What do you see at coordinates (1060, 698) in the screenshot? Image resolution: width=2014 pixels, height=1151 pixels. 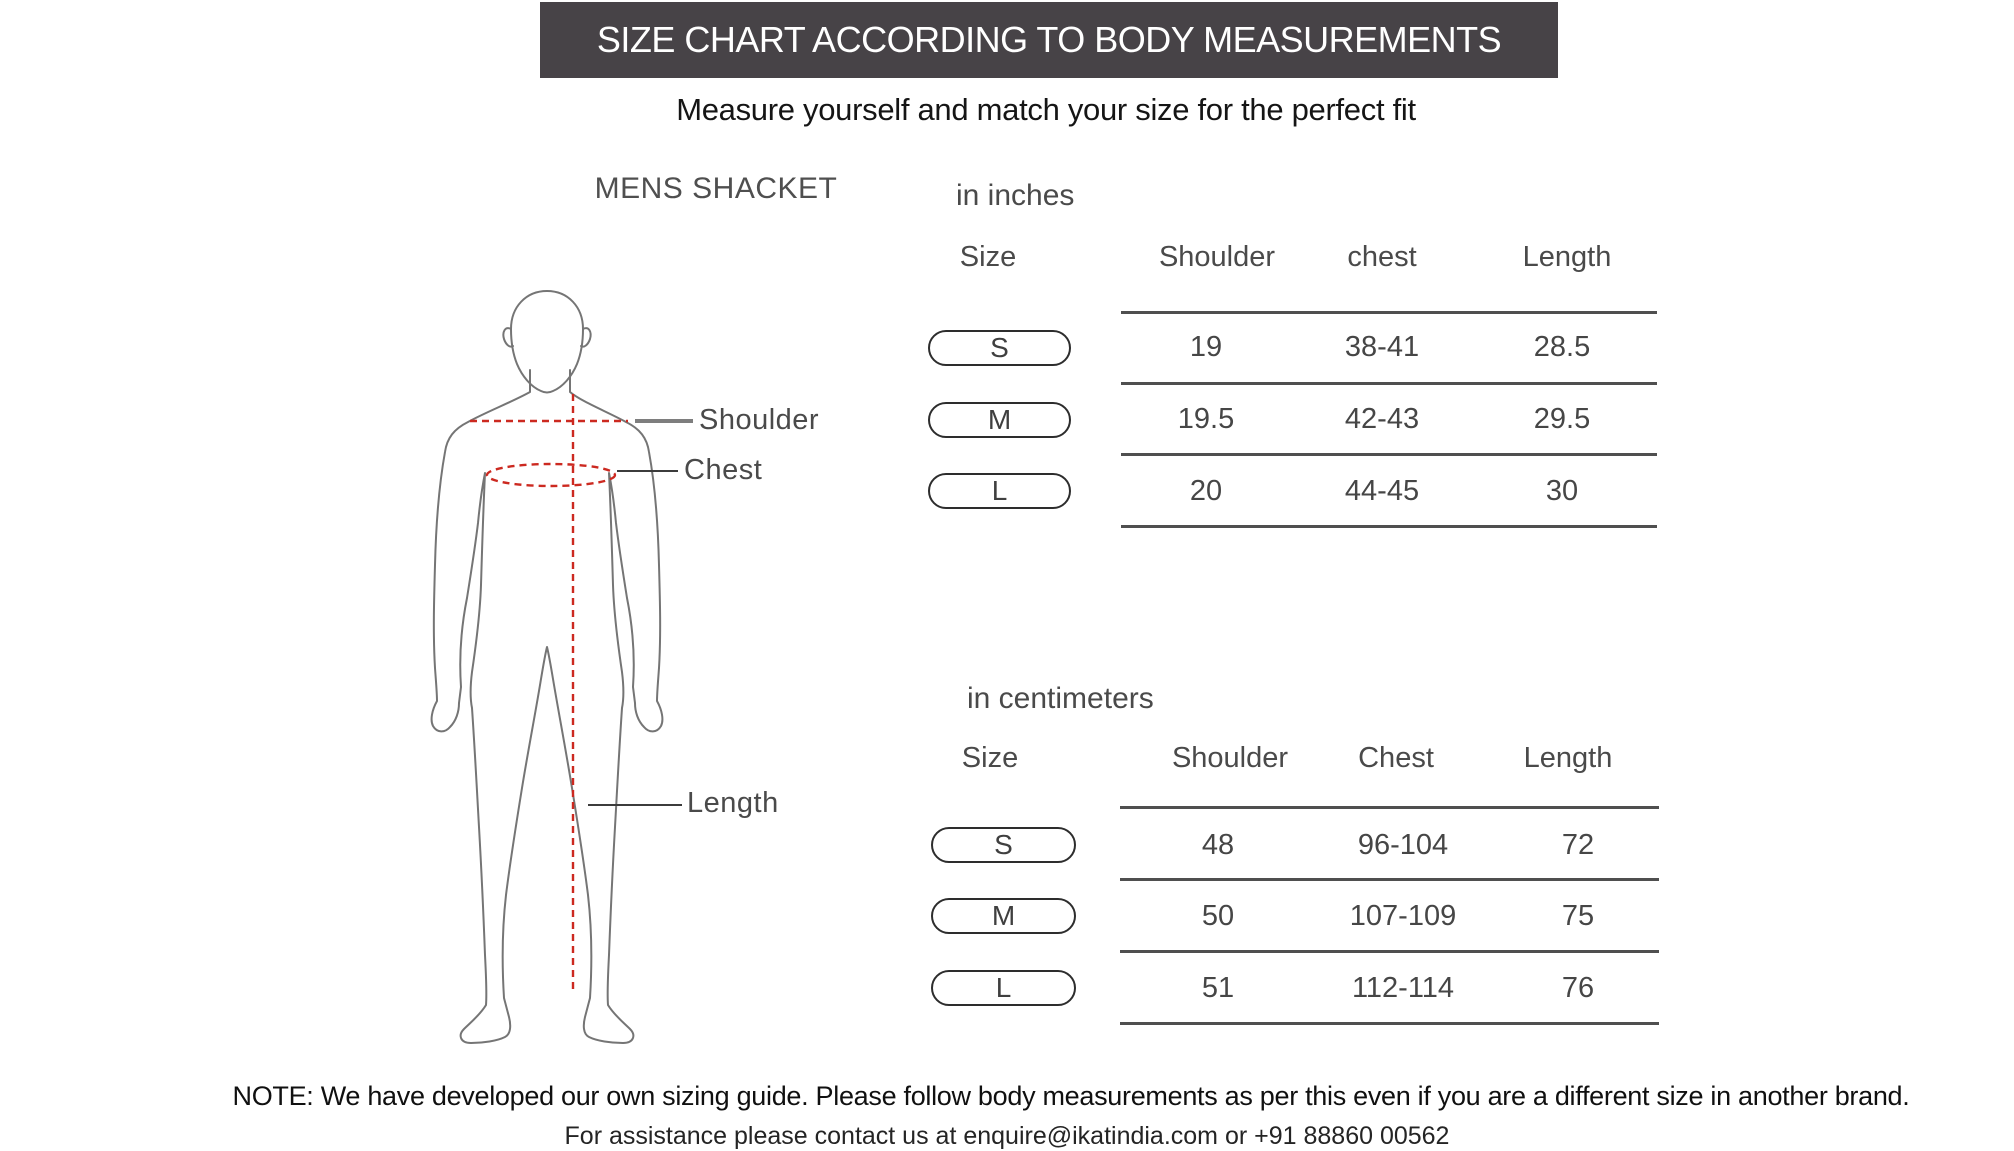 I see `cm-unit-label: in centimeters` at bounding box center [1060, 698].